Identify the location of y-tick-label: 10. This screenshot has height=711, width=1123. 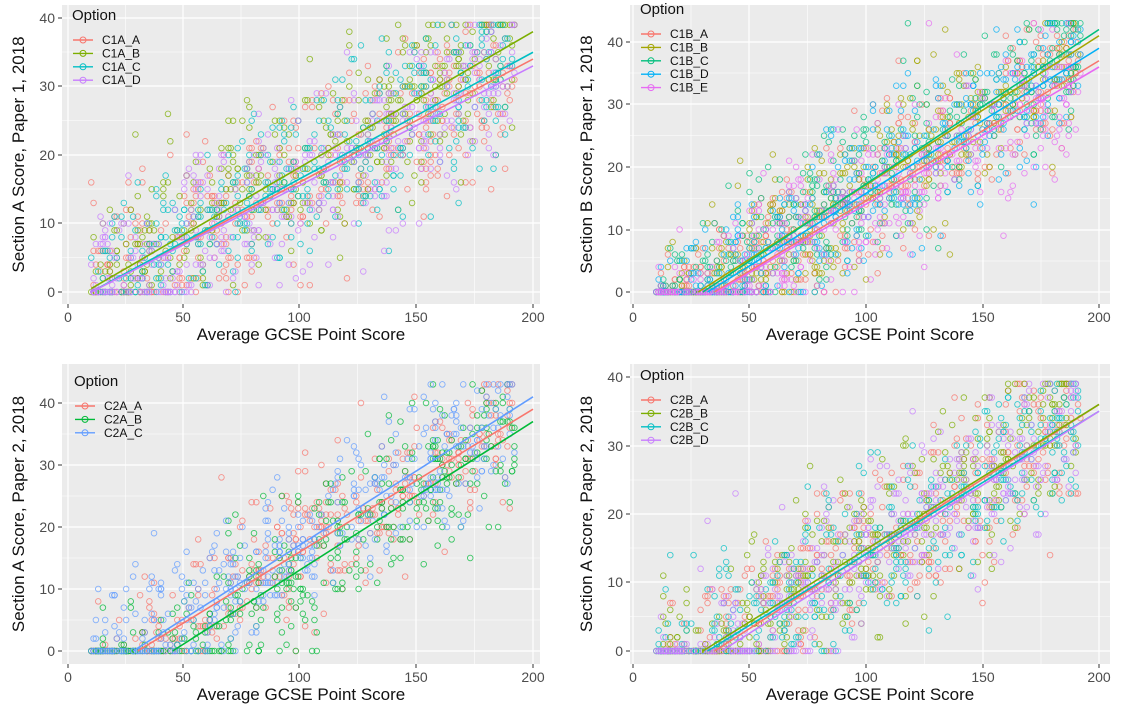
(47, 223).